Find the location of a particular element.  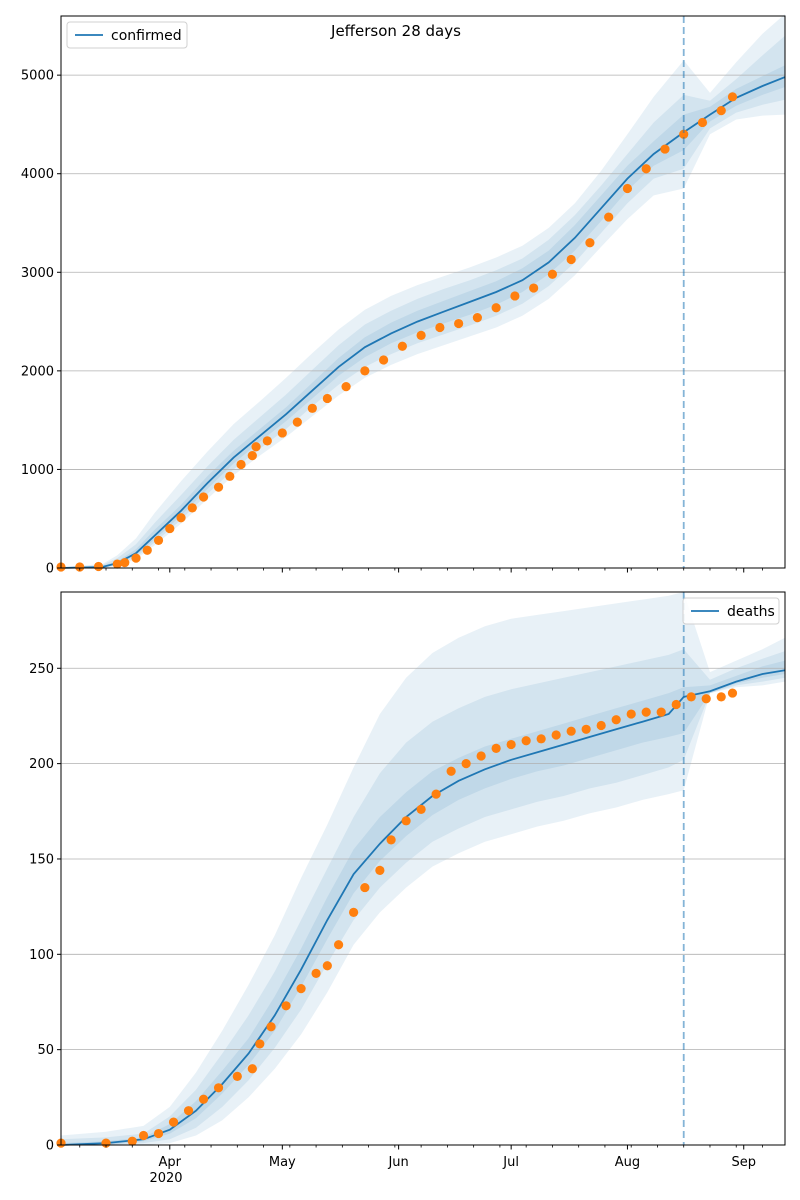

deaths-ytick-label: 250 is located at coordinates (41, 669).